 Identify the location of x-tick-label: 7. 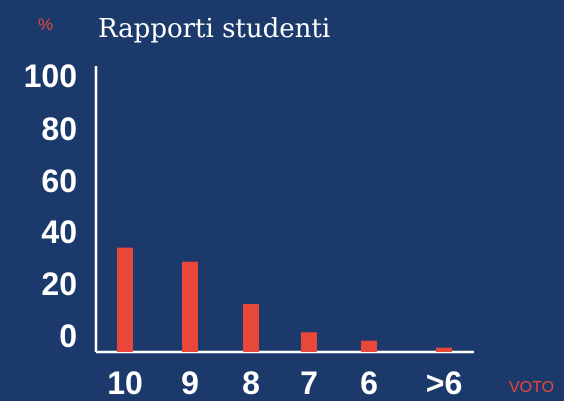
(309, 383).